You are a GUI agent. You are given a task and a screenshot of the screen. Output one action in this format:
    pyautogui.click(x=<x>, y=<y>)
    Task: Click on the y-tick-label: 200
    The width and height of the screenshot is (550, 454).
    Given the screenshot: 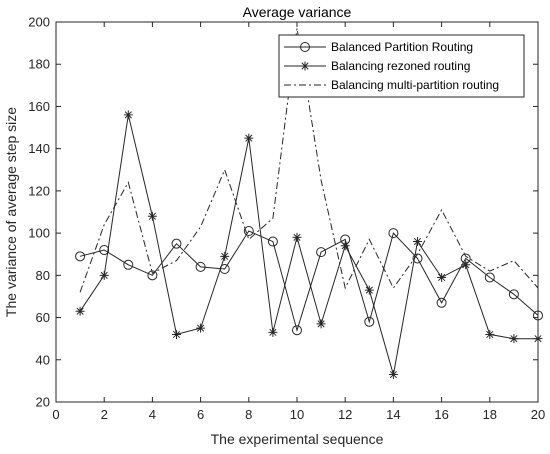 What is the action you would take?
    pyautogui.click(x=39, y=22)
    